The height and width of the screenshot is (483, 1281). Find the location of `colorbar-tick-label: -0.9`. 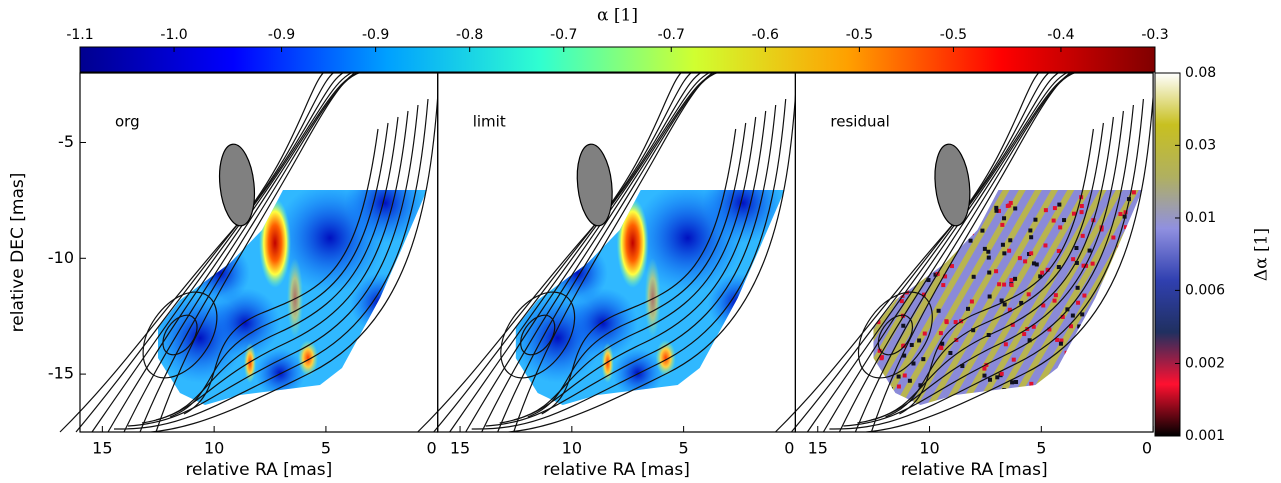

colorbar-tick-label: -0.9 is located at coordinates (375, 35).